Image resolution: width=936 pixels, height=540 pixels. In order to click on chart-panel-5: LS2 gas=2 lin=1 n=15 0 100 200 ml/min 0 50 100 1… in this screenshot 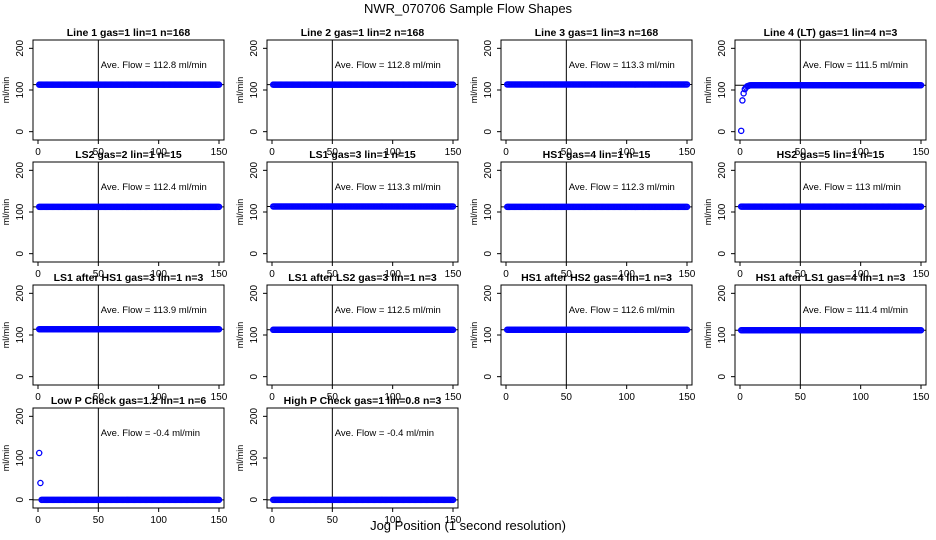, I will do `click(114, 214)`.